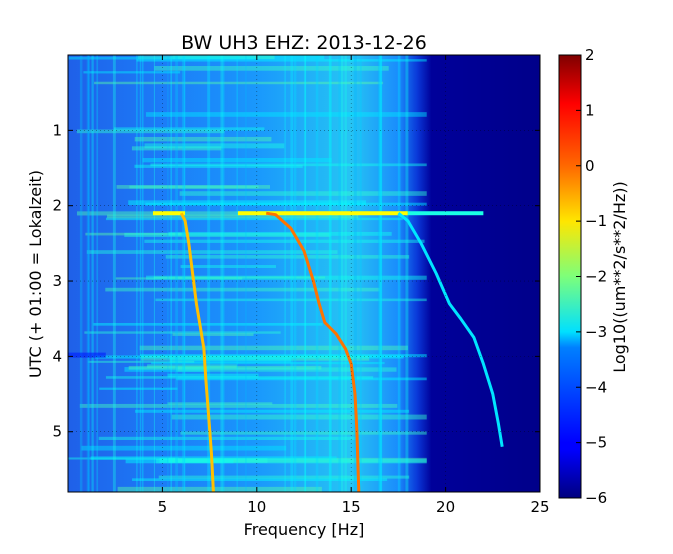  Describe the element at coordinates (596, 443) in the screenshot. I see `colorbar-tick-label: −5` at that location.